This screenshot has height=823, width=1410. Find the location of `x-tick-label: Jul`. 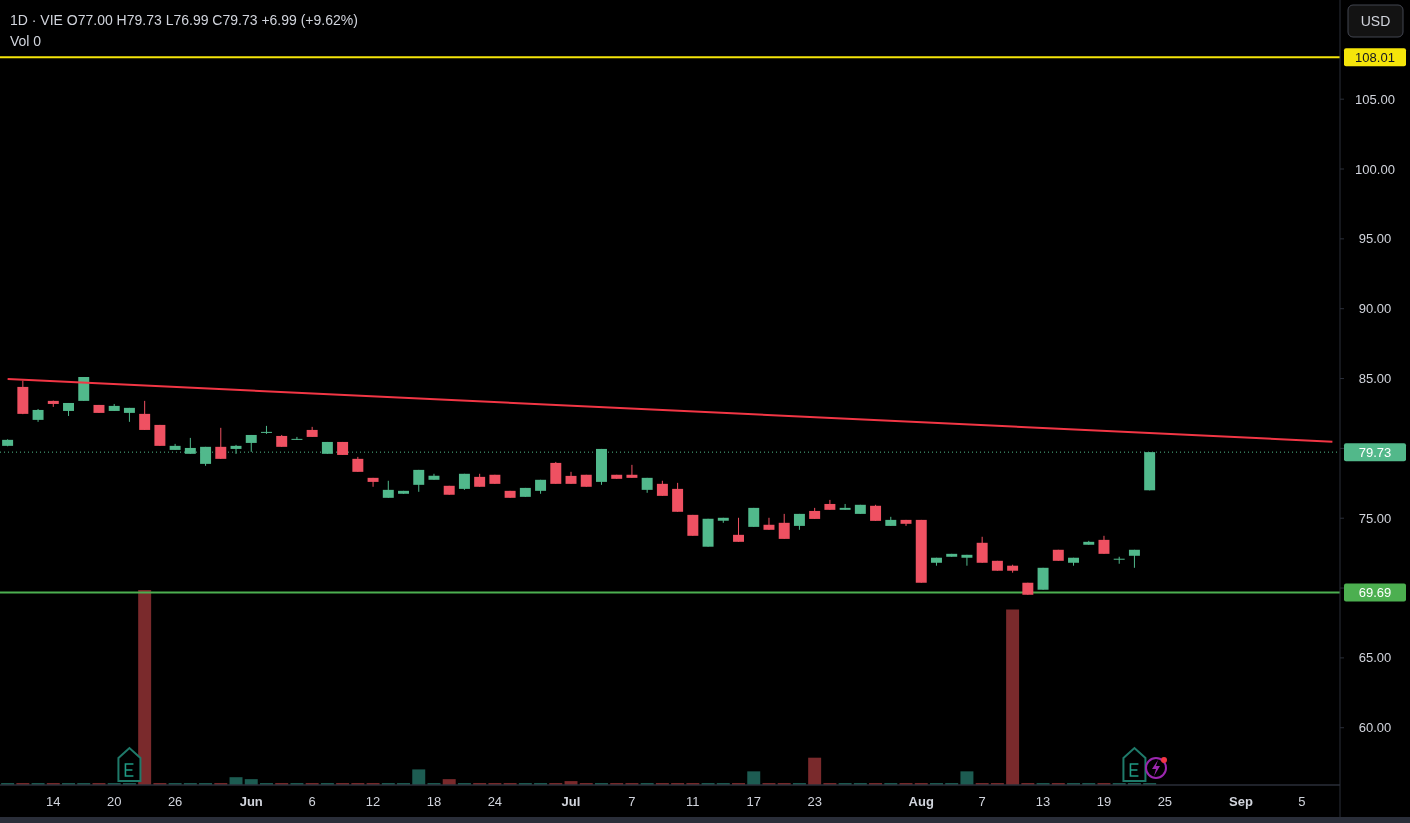

x-tick-label: Jul is located at coordinates (571, 801).